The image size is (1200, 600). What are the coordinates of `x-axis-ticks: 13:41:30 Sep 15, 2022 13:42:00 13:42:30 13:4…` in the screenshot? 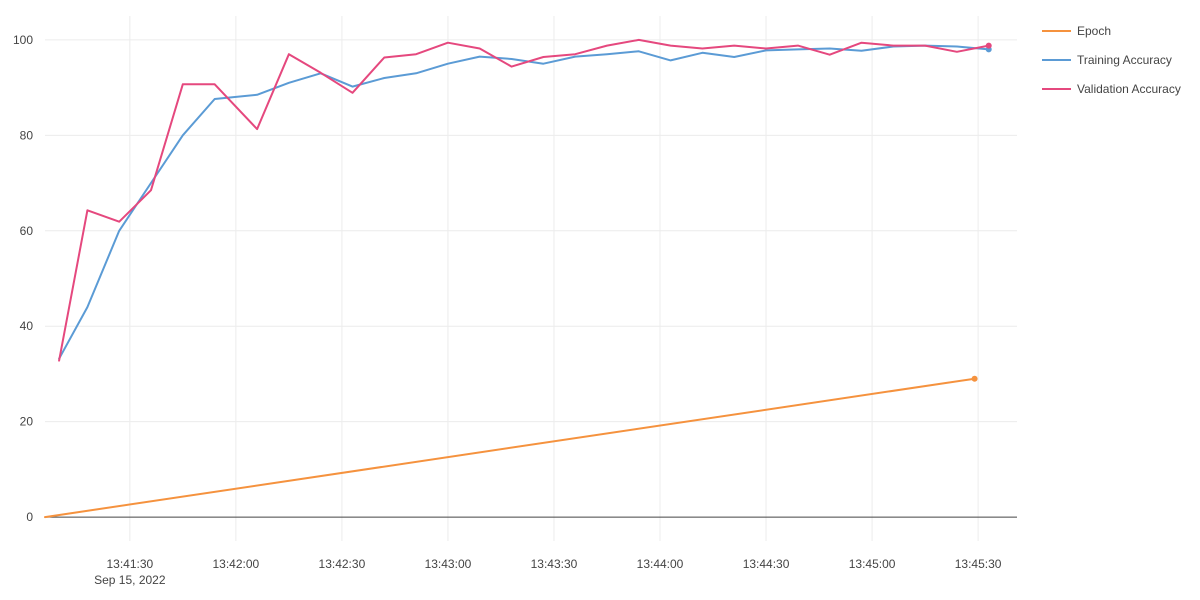 It's located at (548, 572).